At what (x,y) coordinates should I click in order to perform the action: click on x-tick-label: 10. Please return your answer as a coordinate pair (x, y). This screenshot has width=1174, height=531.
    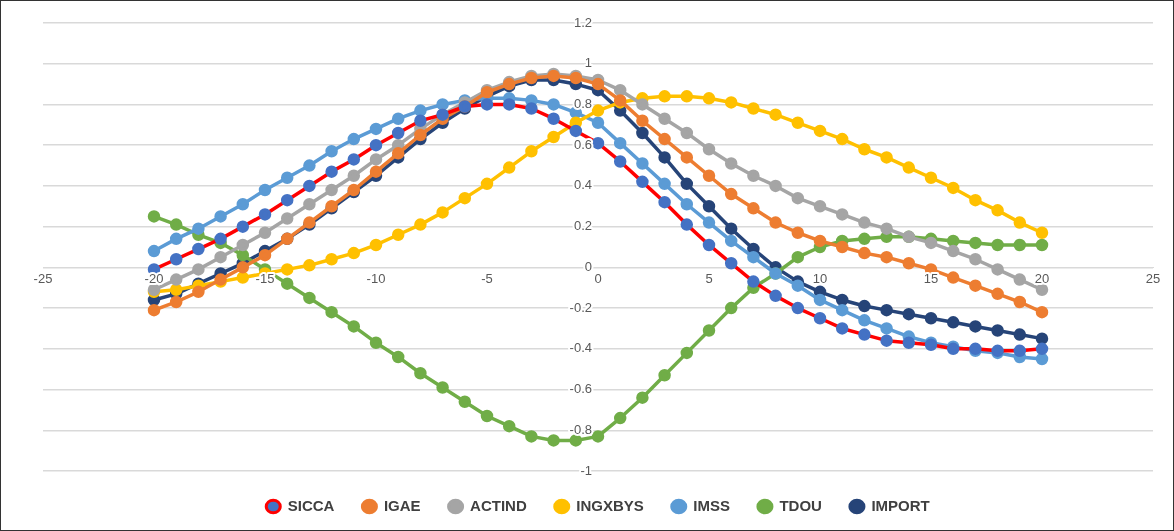
    Looking at the image, I should click on (820, 279).